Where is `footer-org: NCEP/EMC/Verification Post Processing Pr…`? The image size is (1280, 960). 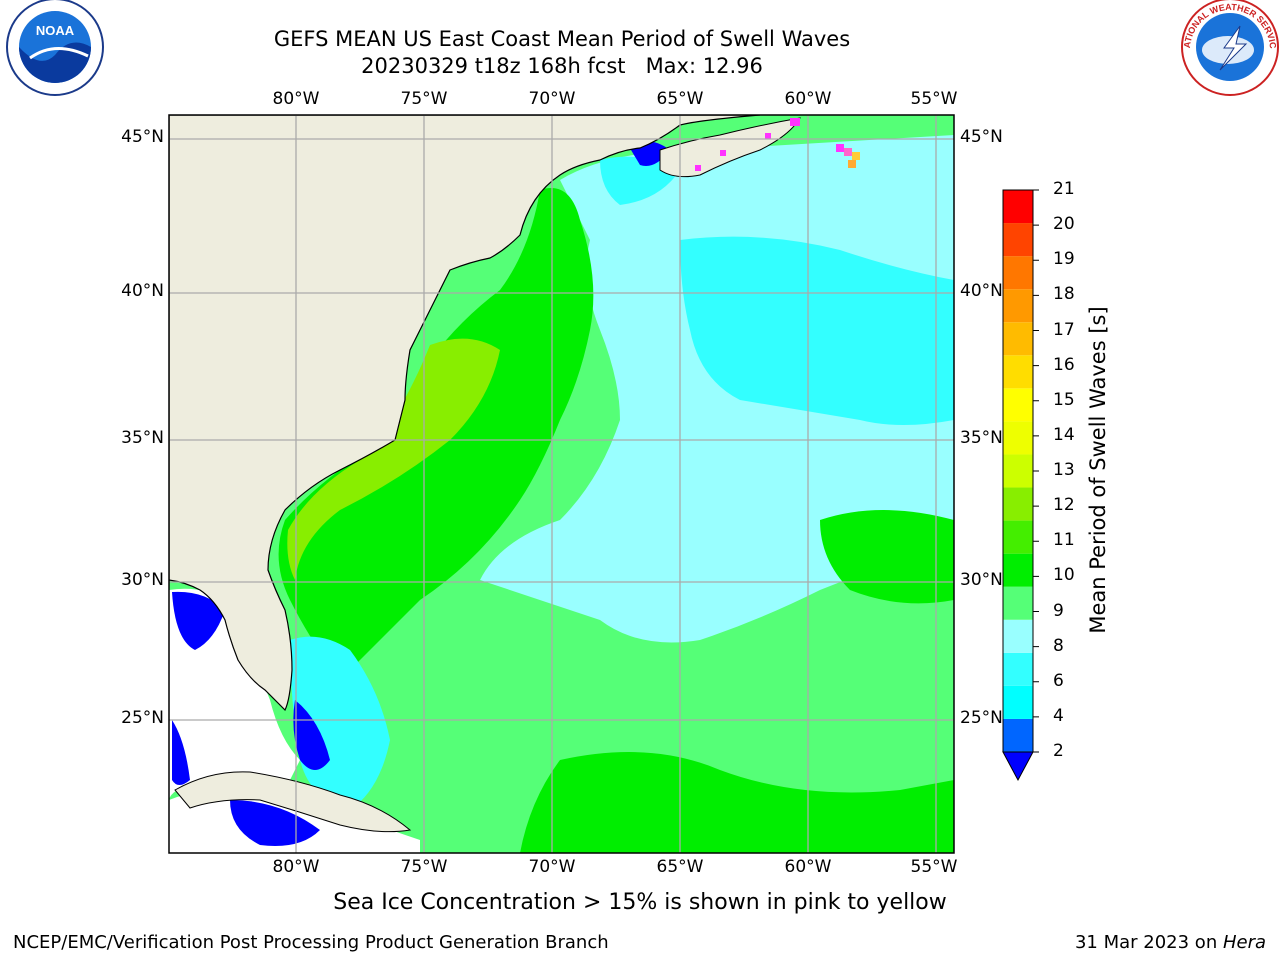 footer-org: NCEP/EMC/Verification Post Processing Pr… is located at coordinates (311, 942).